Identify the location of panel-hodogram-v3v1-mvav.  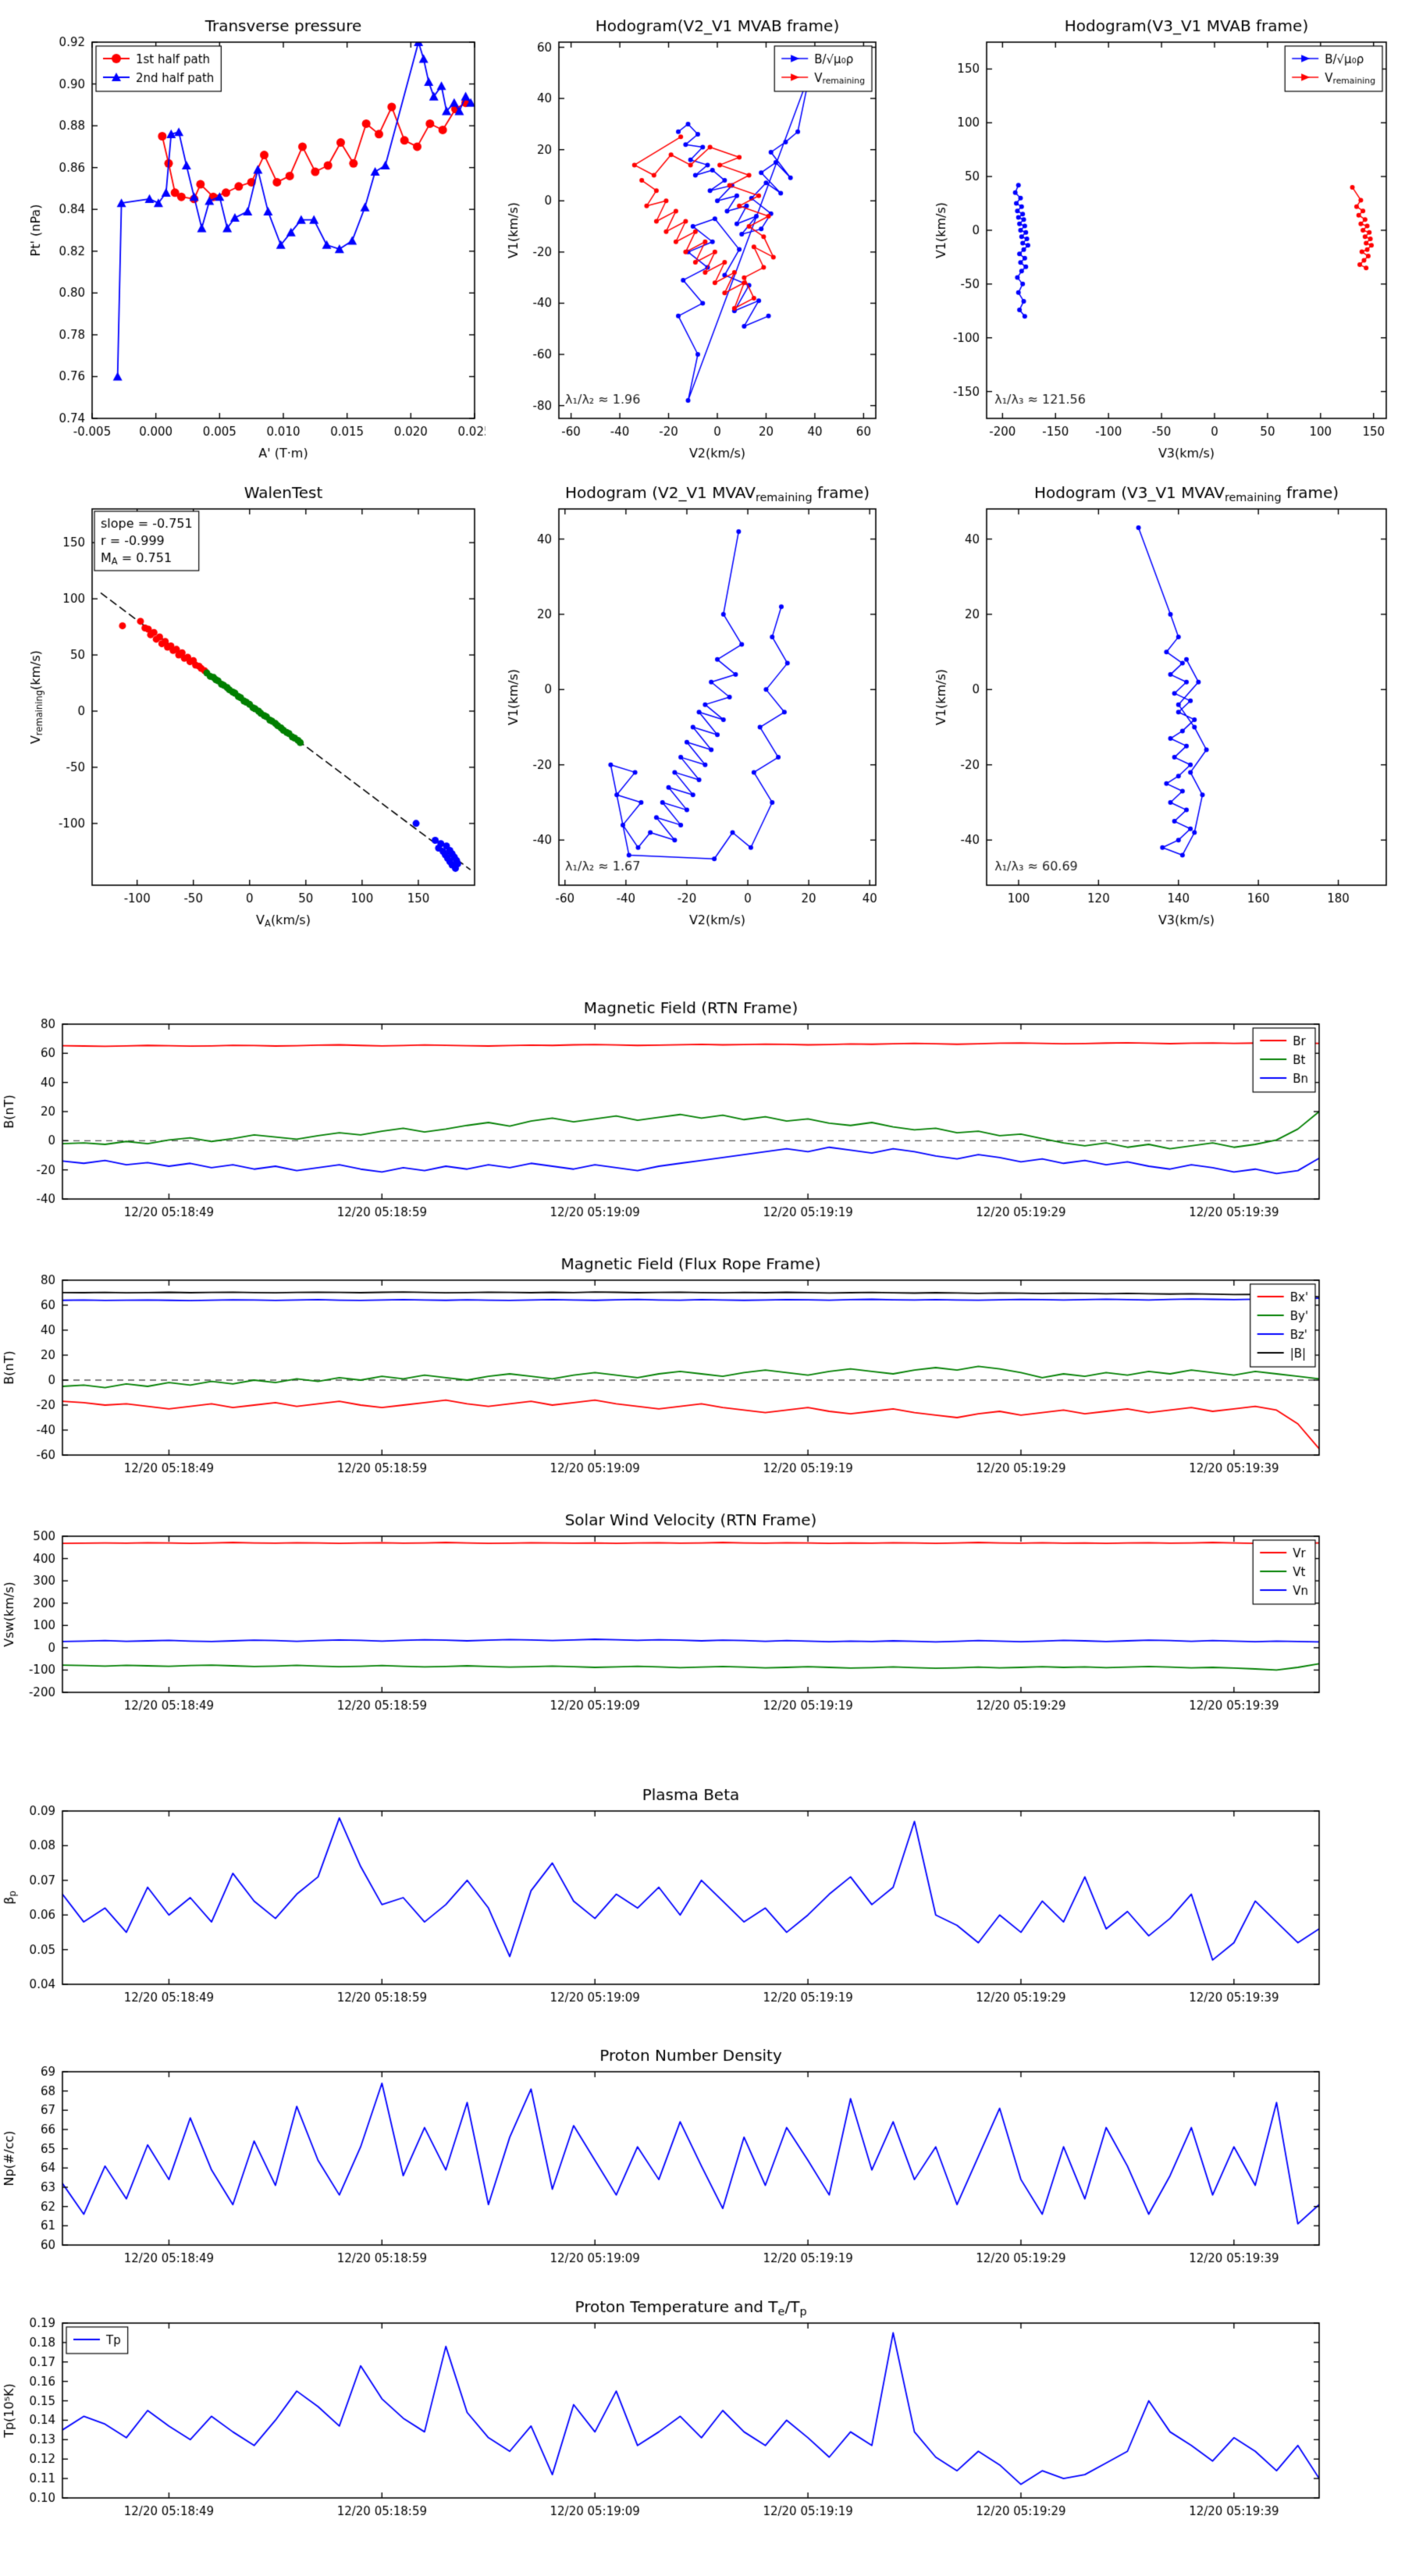
(1163, 705).